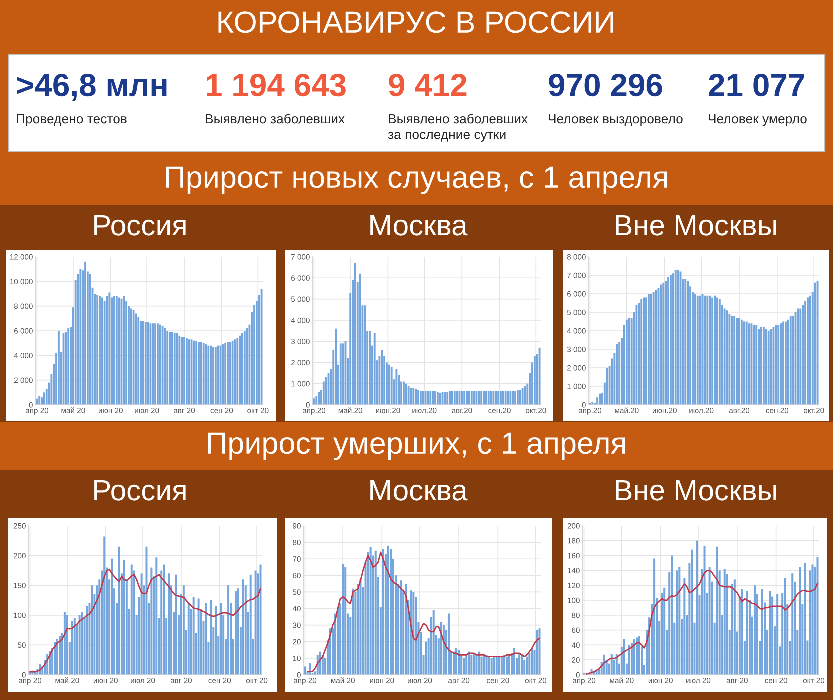 Image resolution: width=833 pixels, height=700 pixels. What do you see at coordinates (756, 85) in the screenshot?
I see `text: 21 077` at bounding box center [756, 85].